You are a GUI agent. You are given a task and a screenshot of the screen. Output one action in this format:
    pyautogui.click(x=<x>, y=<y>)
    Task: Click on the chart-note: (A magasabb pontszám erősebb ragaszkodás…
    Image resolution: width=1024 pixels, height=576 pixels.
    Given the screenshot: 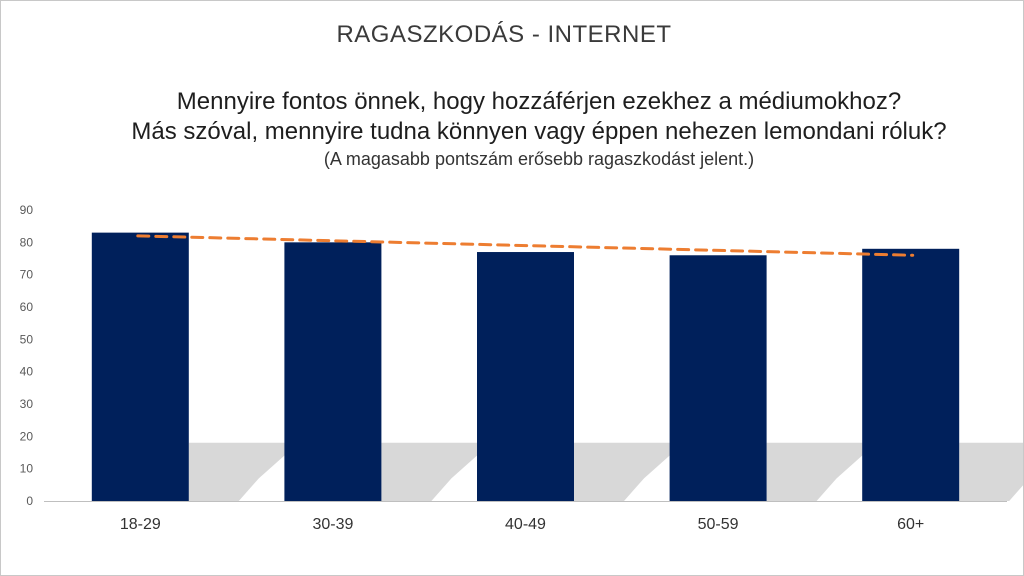 What is the action you would take?
    pyautogui.click(x=539, y=159)
    